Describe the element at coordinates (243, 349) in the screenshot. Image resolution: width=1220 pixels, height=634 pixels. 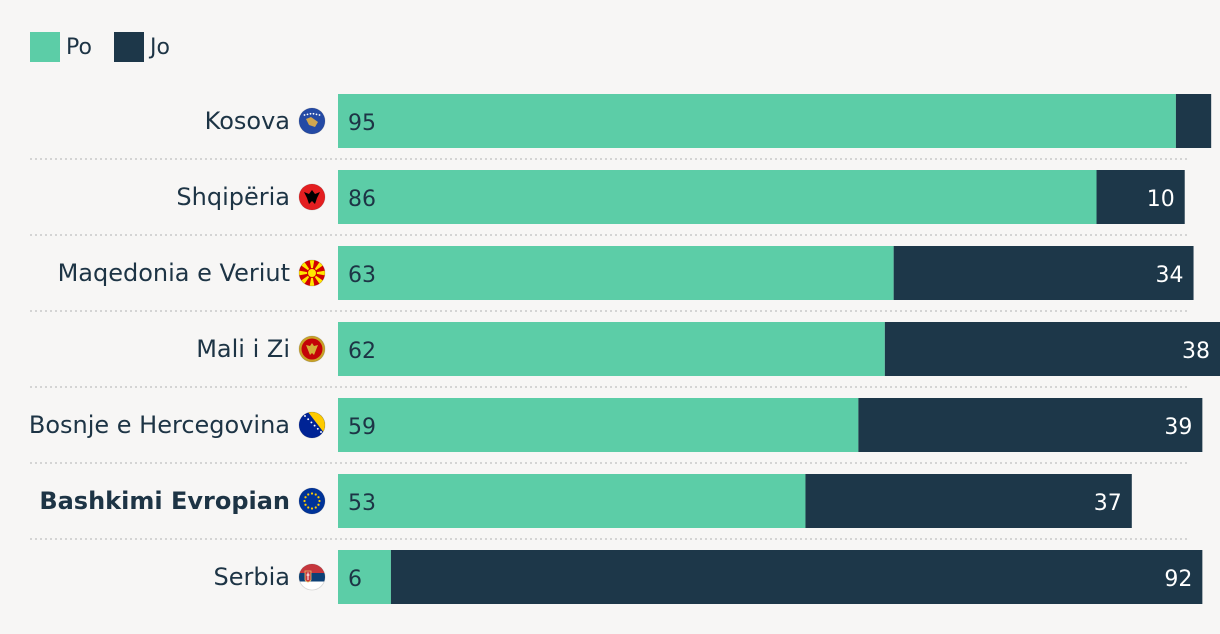
I see `category-label: Mali i Zi` at that location.